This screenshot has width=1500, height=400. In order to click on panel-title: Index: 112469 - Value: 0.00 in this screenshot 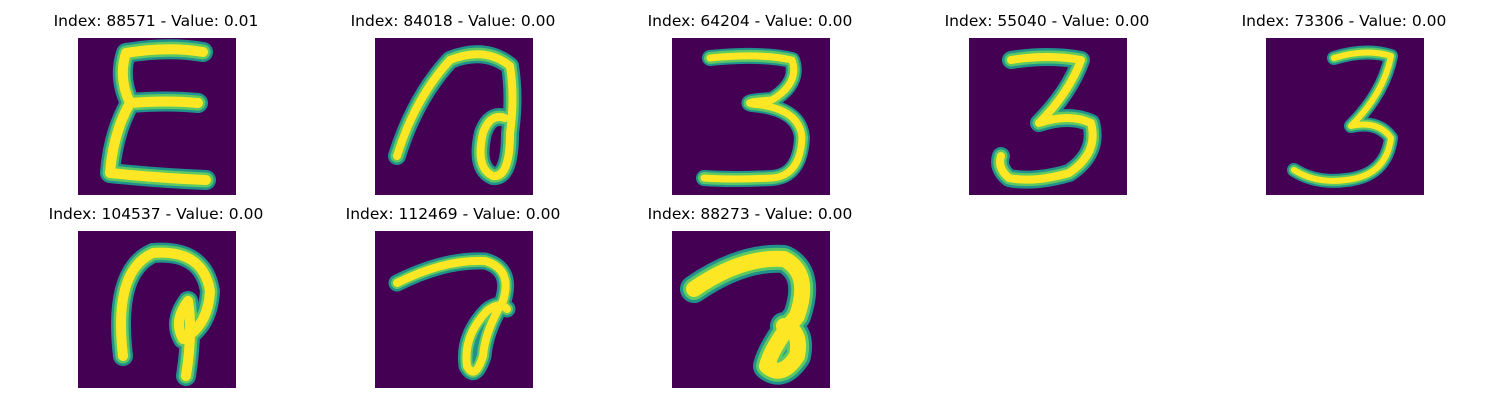, I will do `click(453, 214)`.